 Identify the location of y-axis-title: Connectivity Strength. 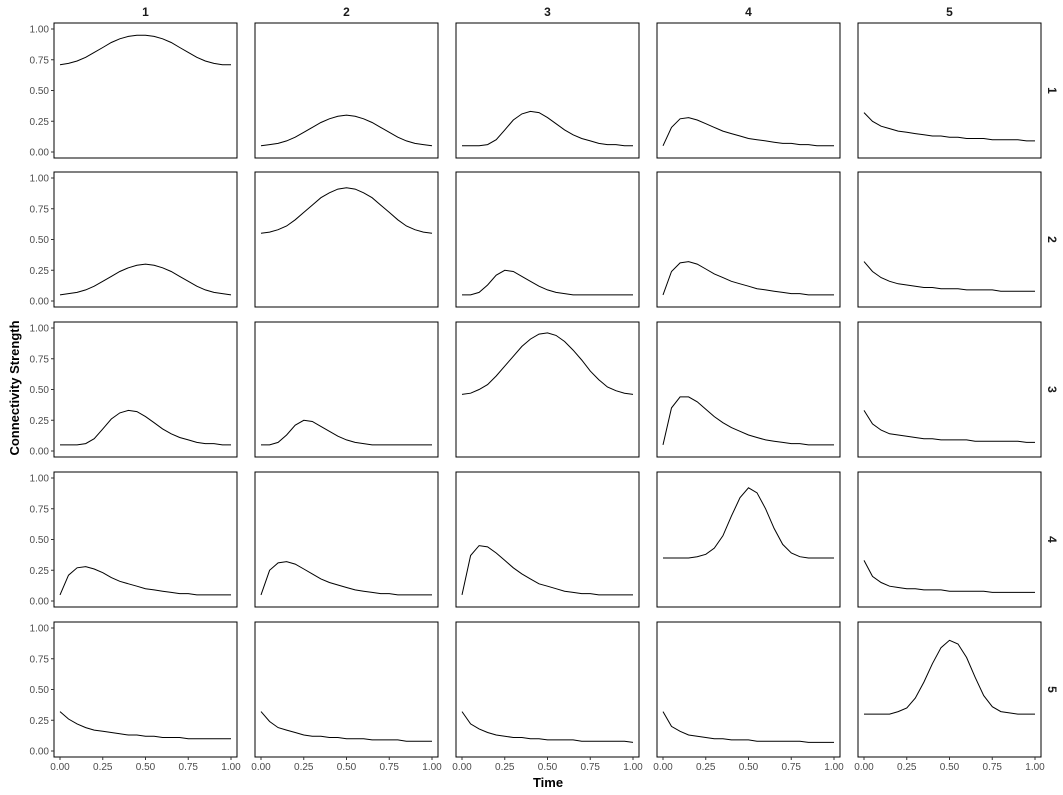
(14, 387).